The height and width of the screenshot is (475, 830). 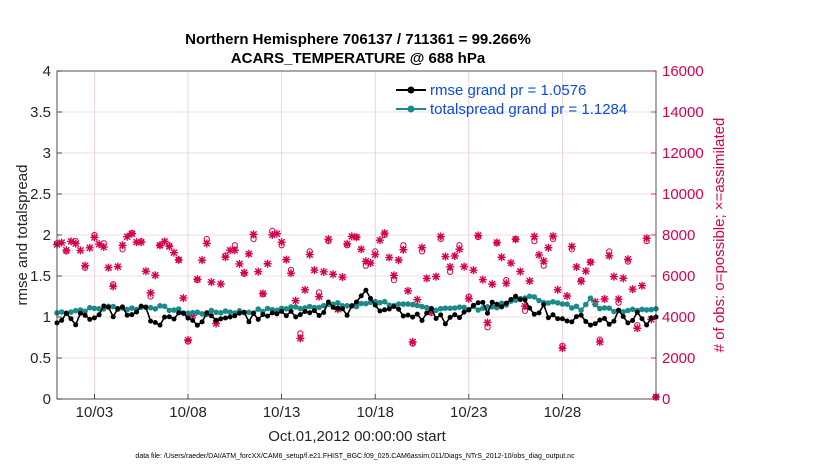 I want to click on y-left-tick-label: 4, so click(x=47, y=71).